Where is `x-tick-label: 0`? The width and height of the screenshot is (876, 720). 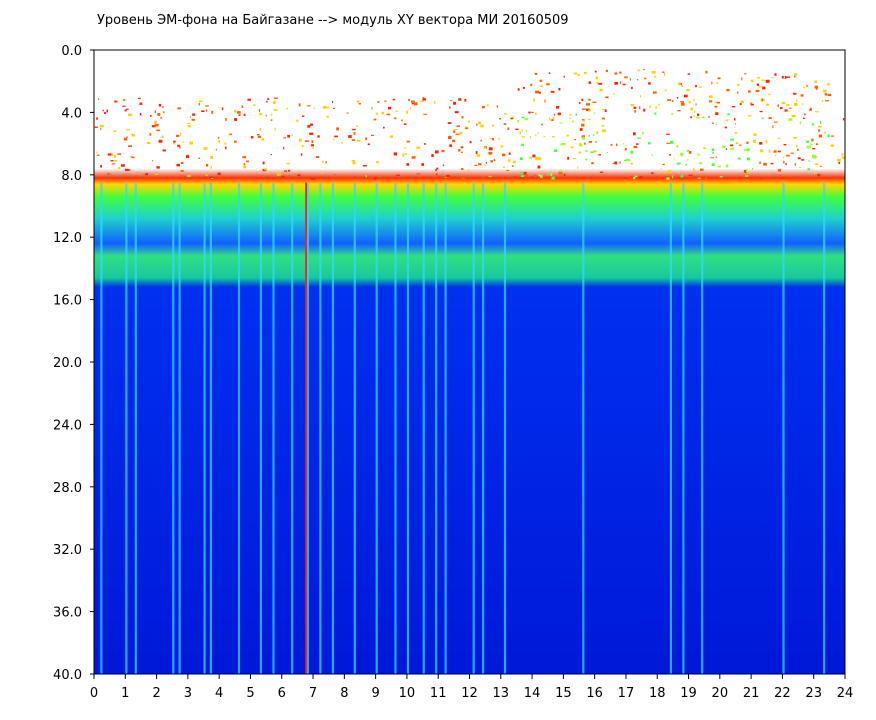
x-tick-label: 0 is located at coordinates (94, 693).